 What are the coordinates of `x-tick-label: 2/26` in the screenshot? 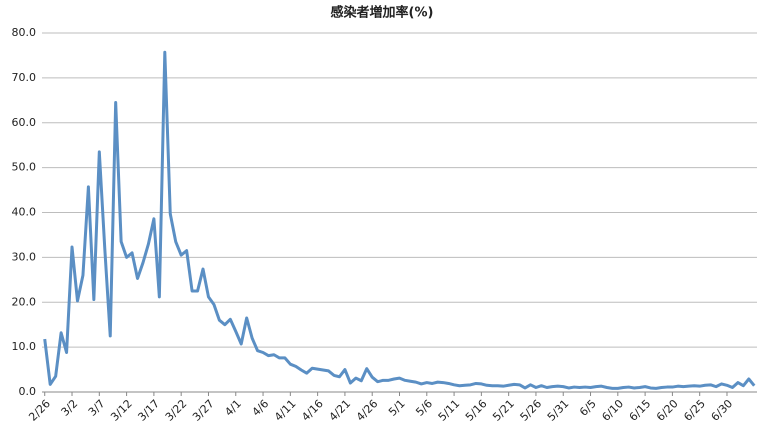 It's located at (39, 410).